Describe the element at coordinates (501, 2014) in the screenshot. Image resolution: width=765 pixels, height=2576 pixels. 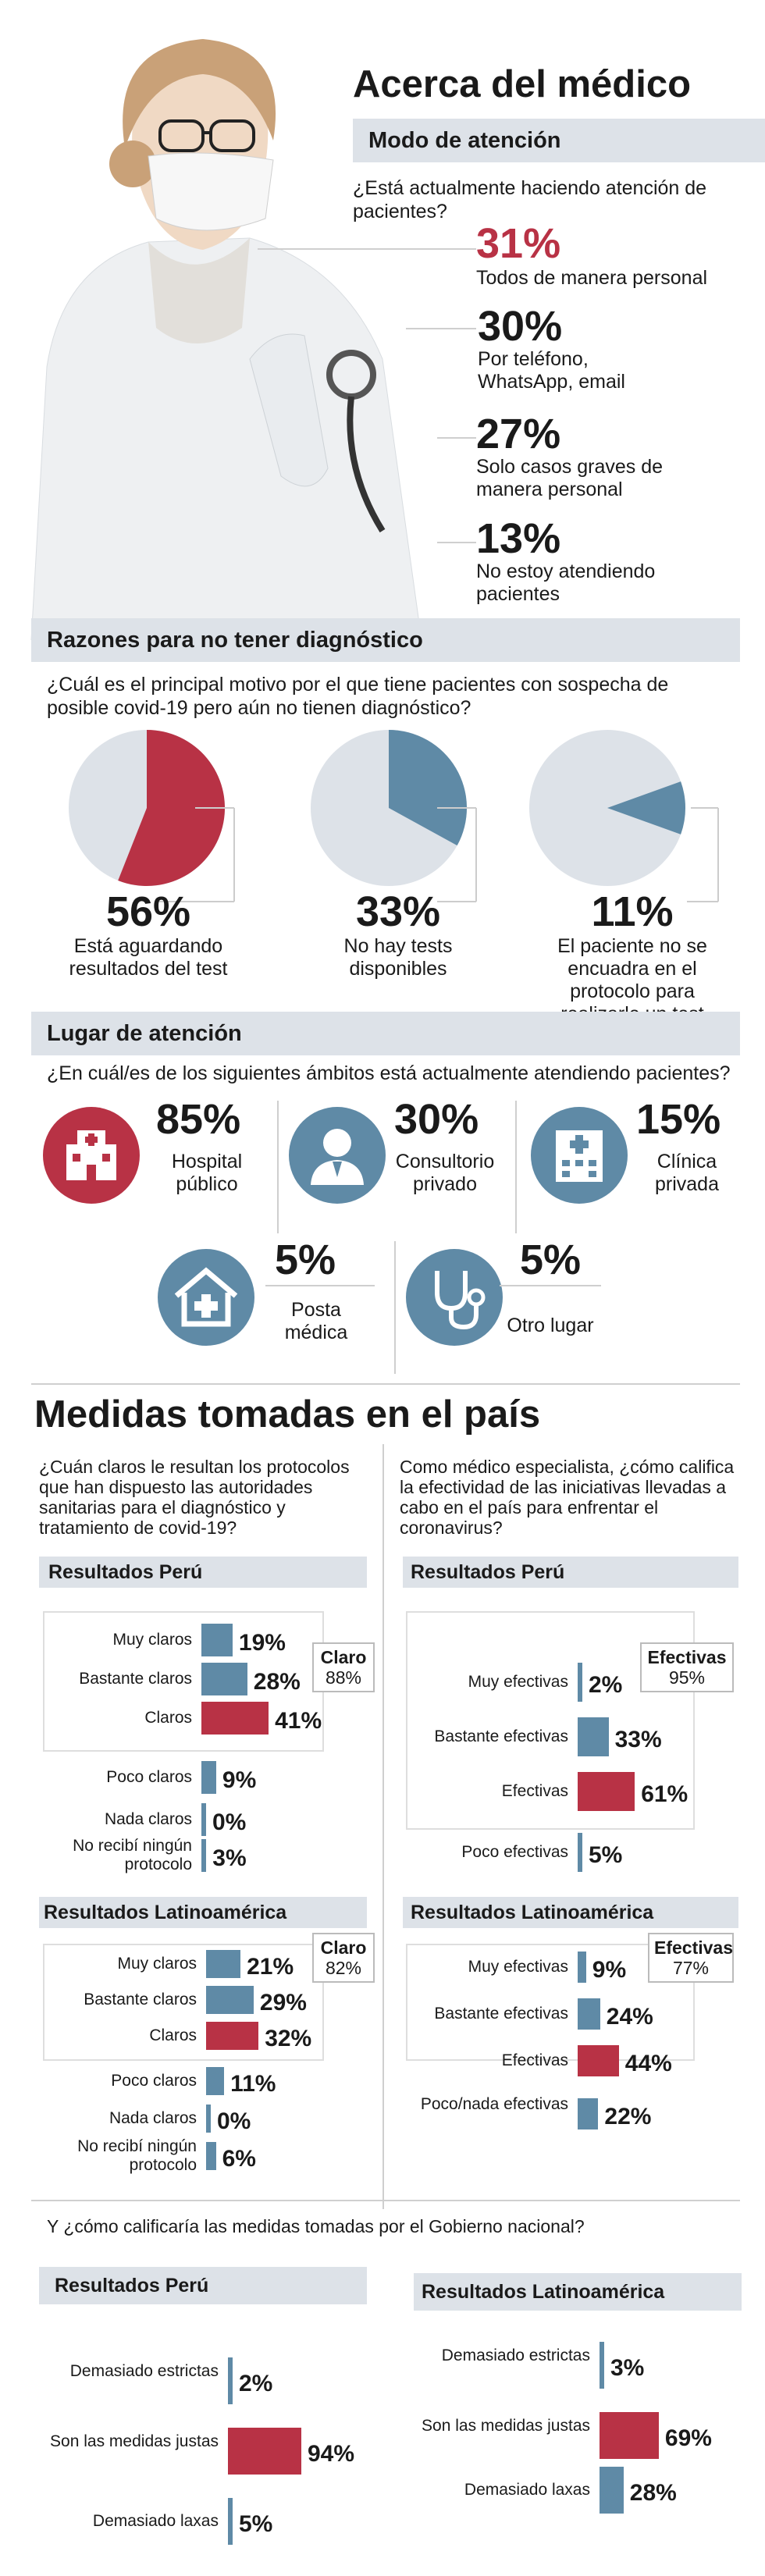
I see `bar-label: Bastante efectivas` at that location.